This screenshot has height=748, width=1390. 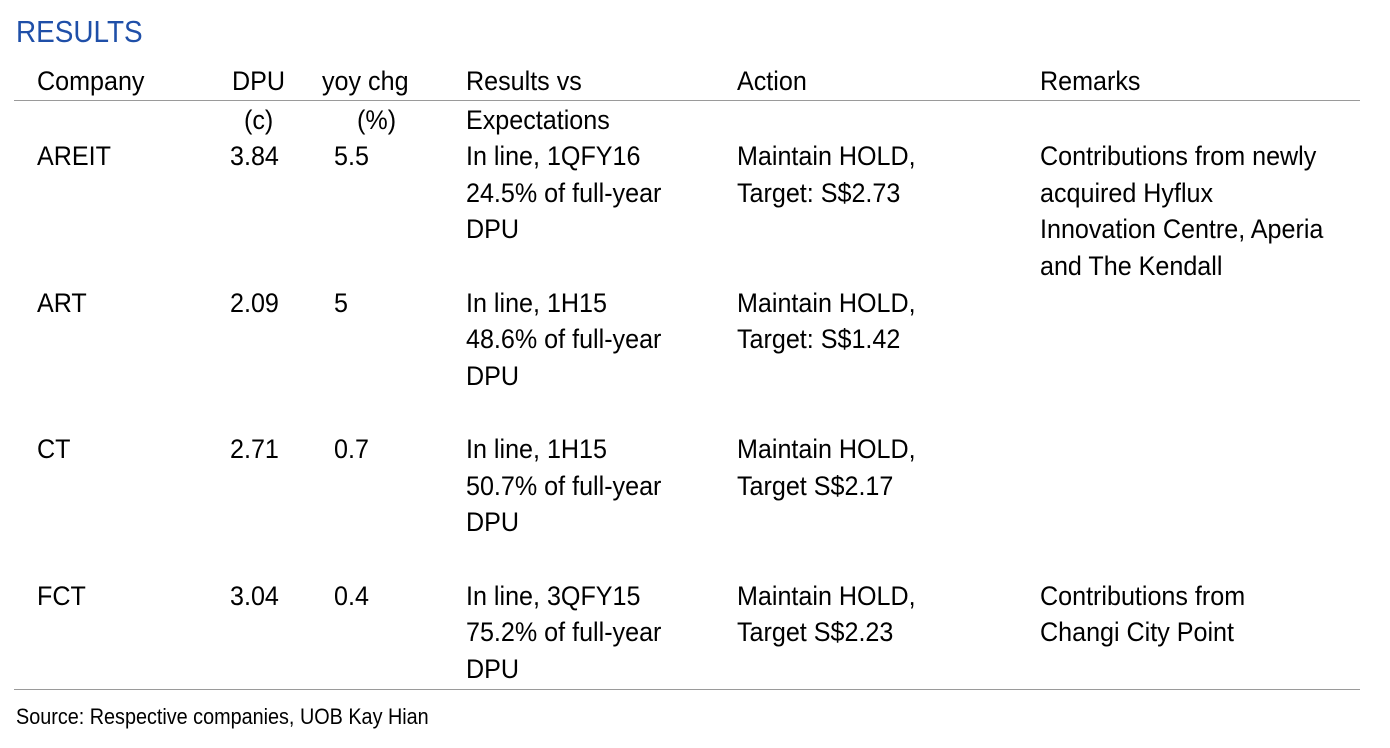 What do you see at coordinates (351, 156) in the screenshot?
I see `yoy-cell: 5.5` at bounding box center [351, 156].